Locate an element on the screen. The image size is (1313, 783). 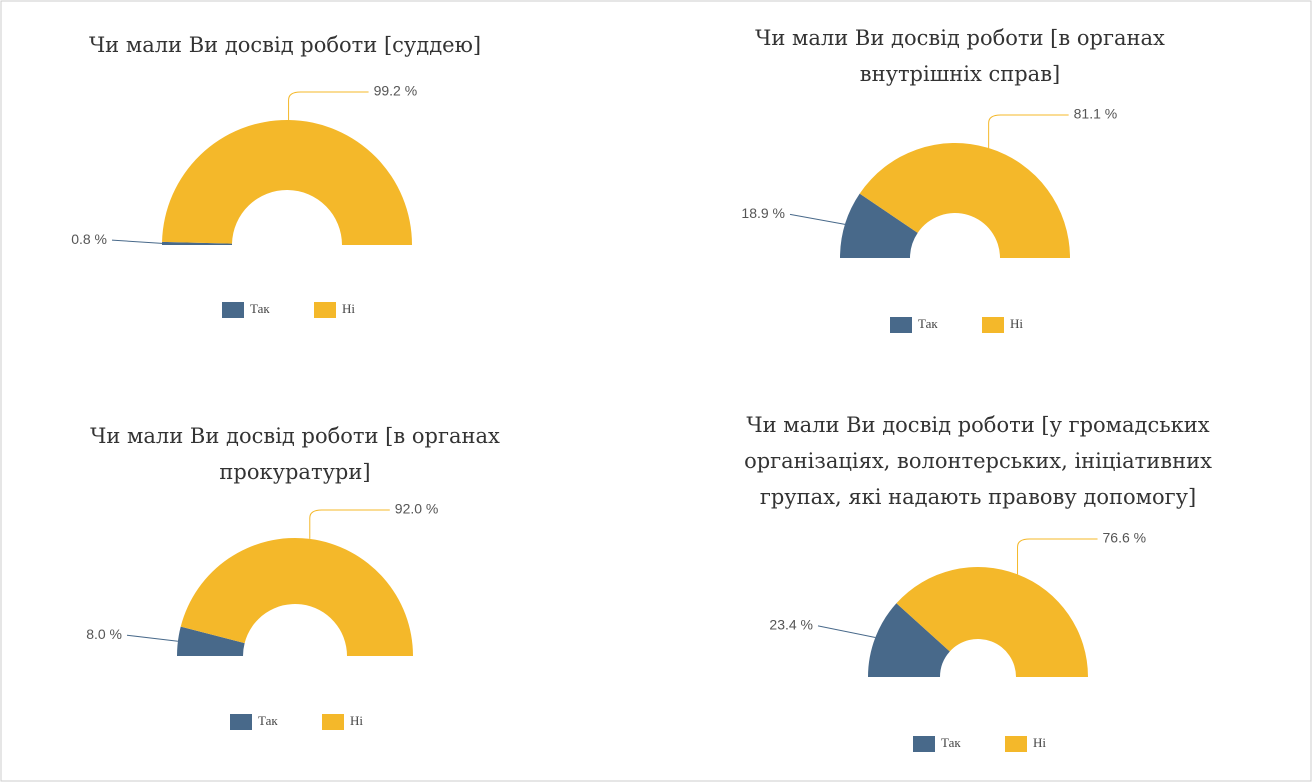
data-label: 8.0 % is located at coordinates (104, 634).